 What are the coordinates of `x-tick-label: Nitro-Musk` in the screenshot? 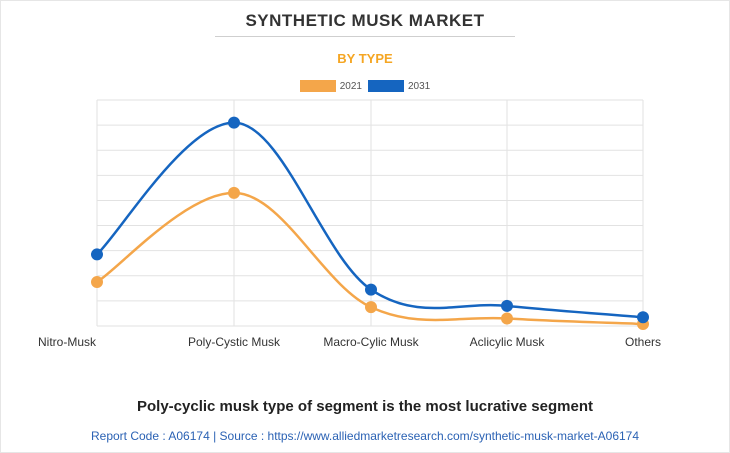 It's located at (67, 342).